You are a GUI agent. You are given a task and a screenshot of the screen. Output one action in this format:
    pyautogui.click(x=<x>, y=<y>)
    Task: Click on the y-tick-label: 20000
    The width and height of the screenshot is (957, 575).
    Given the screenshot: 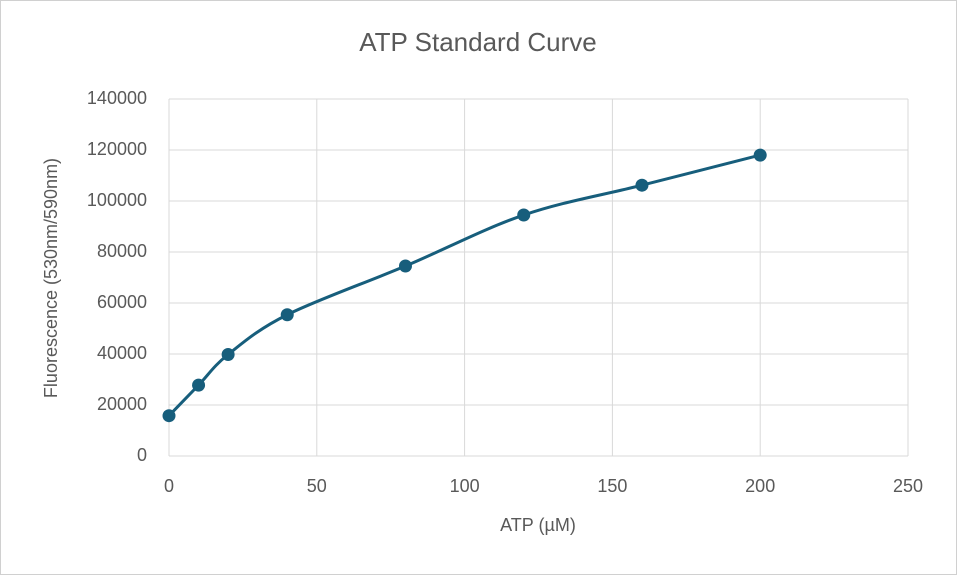 What is the action you would take?
    pyautogui.click(x=122, y=404)
    